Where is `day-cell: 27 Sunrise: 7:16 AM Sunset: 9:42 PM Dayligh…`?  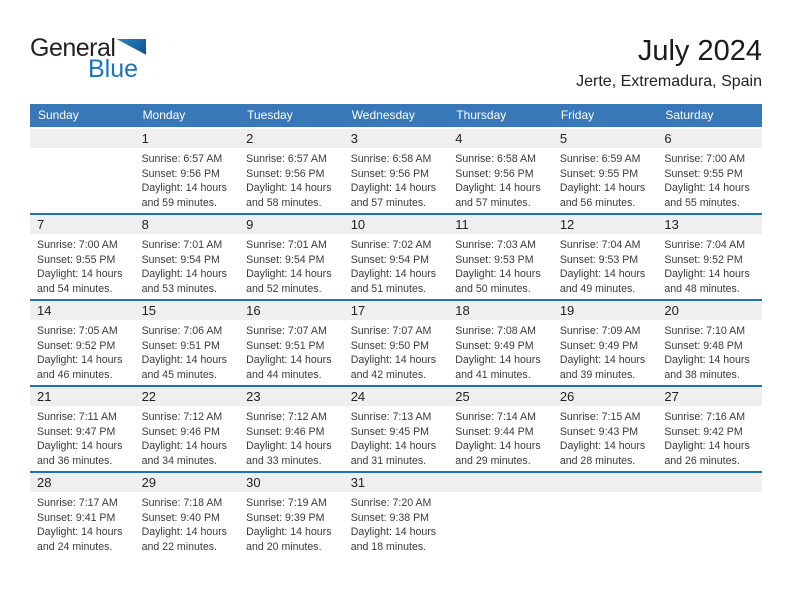
day-cell: 27 Sunrise: 7:16 AM Sunset: 9:42 PM Dayligh… is located at coordinates (709, 429).